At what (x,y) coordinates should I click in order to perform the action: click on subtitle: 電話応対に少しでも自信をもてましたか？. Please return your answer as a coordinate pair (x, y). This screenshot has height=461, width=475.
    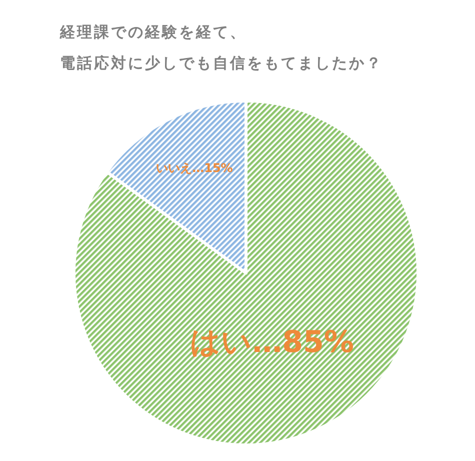
    Looking at the image, I should click on (221, 63).